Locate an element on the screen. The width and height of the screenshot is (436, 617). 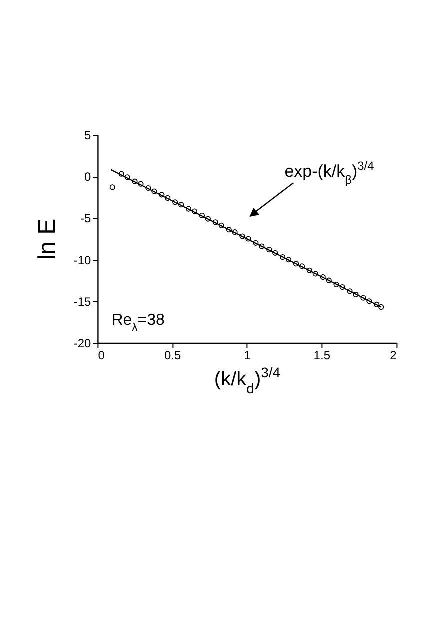
y-tick-label: -10 is located at coordinates (83, 260).